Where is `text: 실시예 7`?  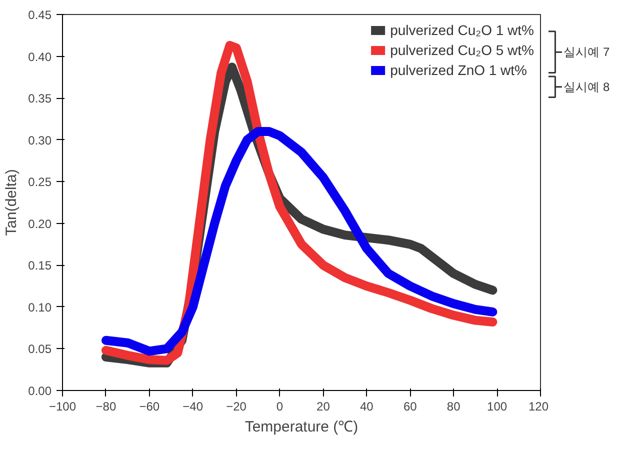 text: 실시예 7 is located at coordinates (587, 52).